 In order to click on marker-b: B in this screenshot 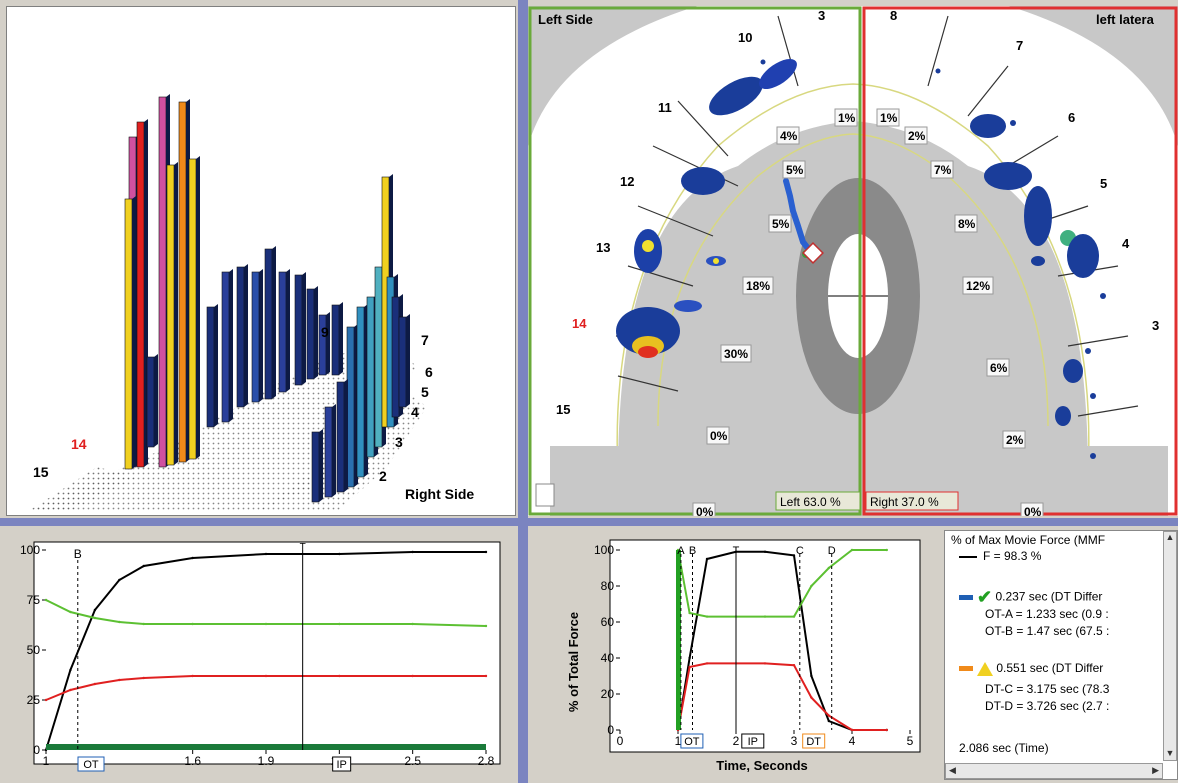, I will do `click(78, 554)`.